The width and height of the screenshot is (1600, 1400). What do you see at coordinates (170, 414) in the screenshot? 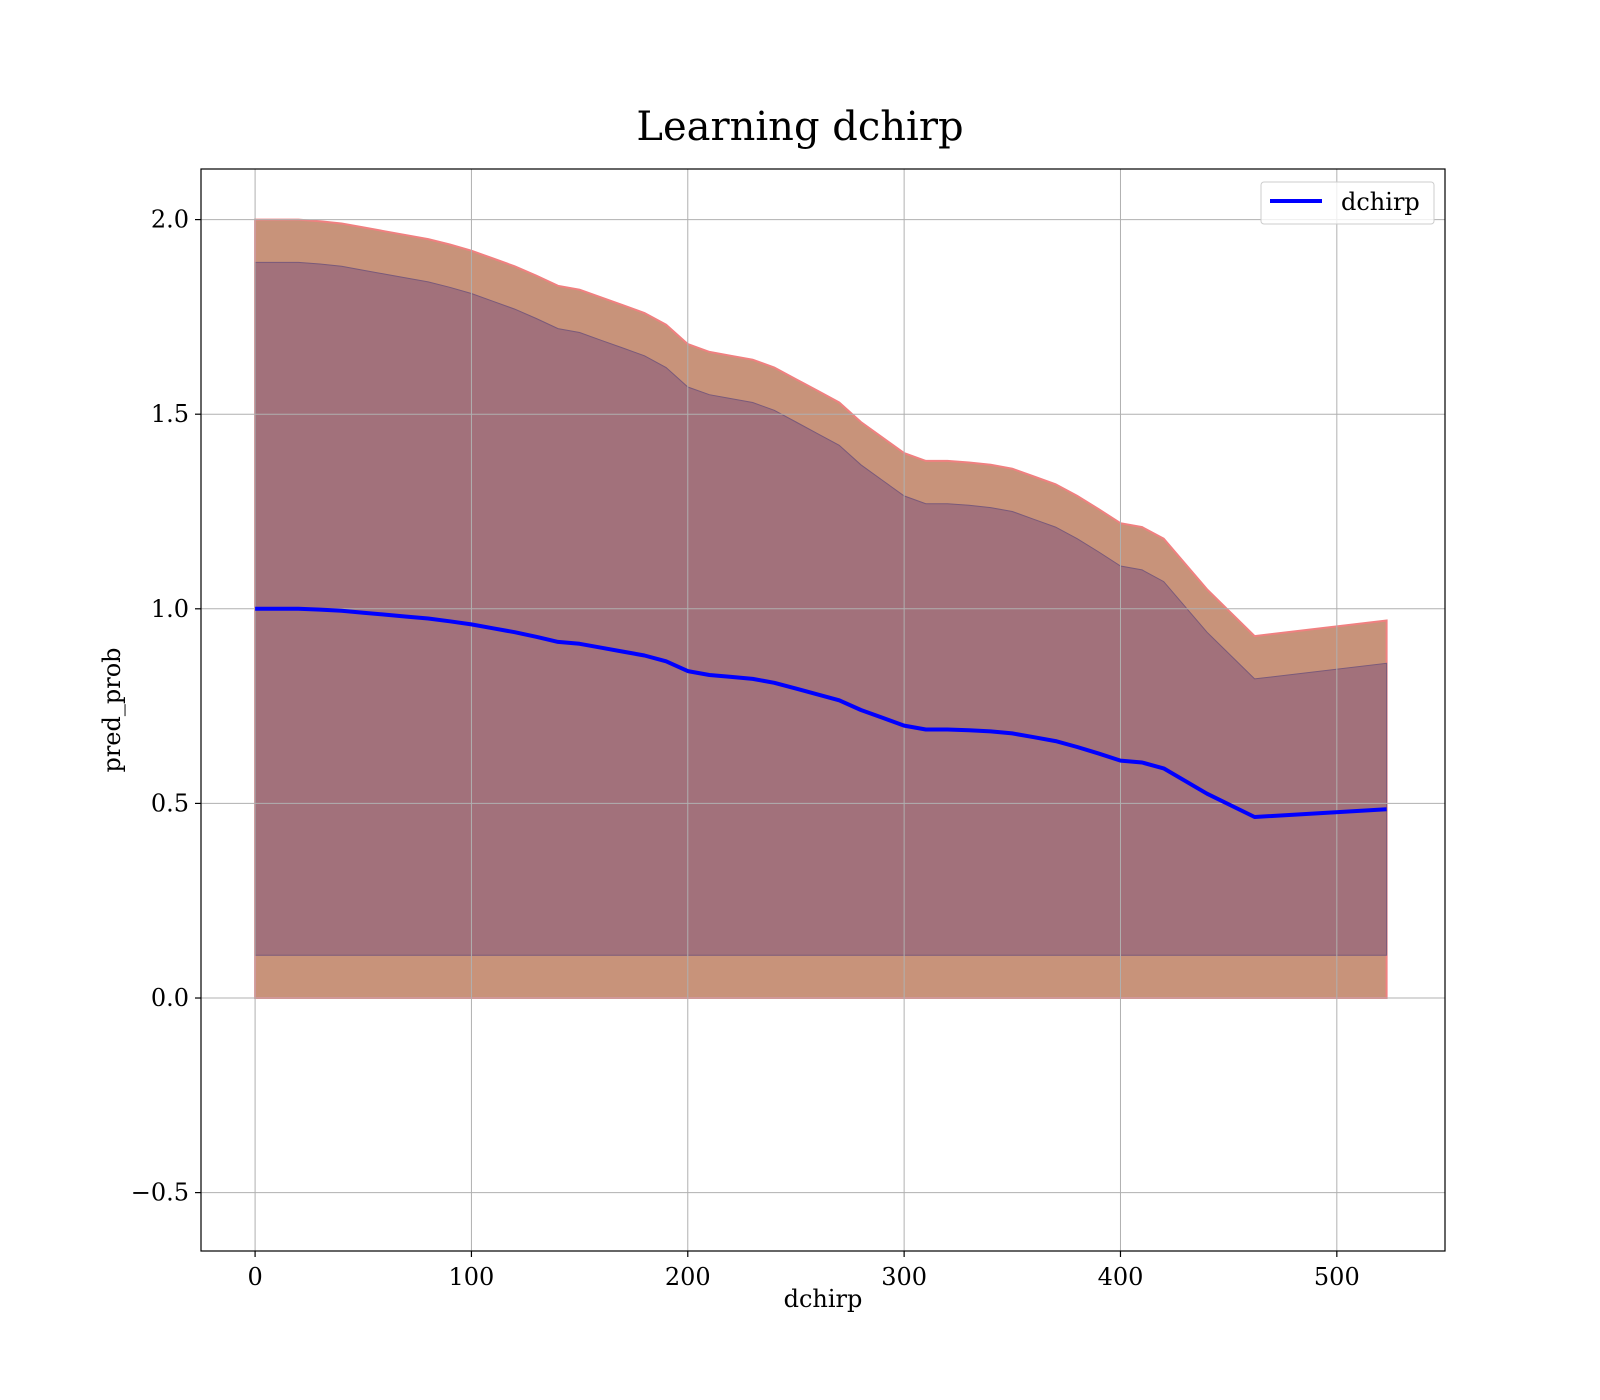
I see `y-tick-label: 1.5` at bounding box center [170, 414].